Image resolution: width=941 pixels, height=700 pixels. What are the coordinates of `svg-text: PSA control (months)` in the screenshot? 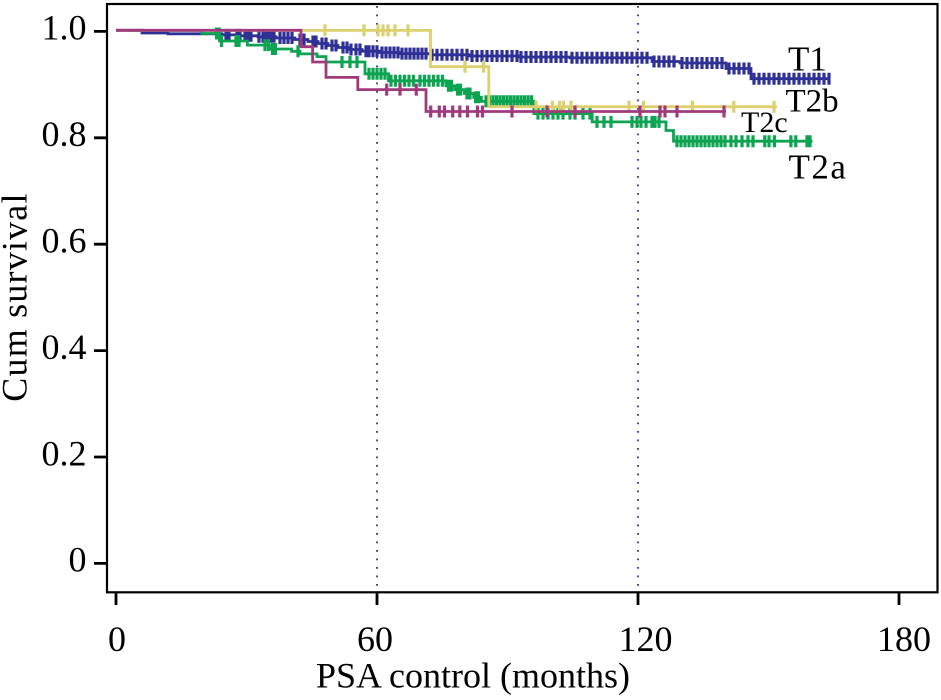 It's located at (473, 676).